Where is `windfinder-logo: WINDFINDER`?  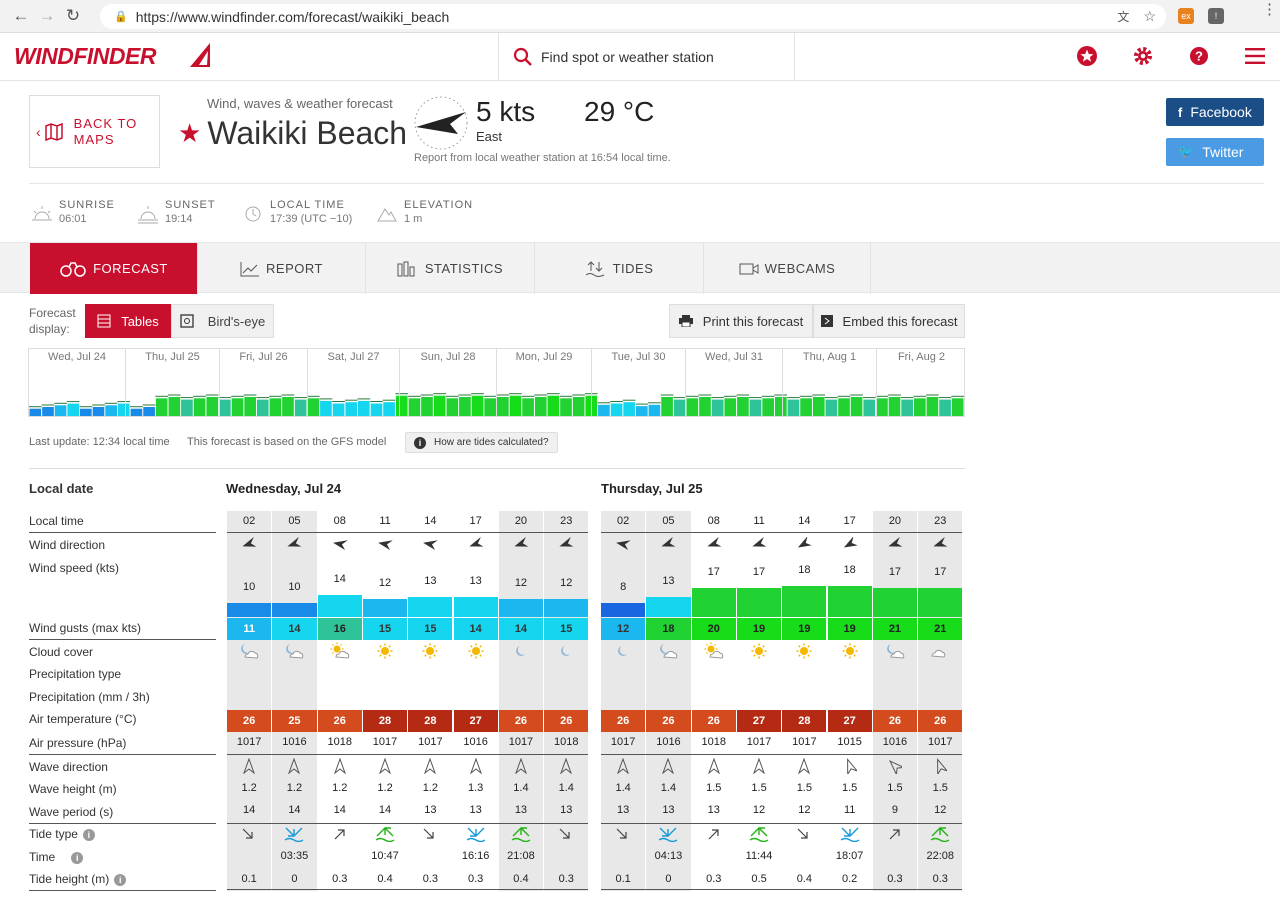 windfinder-logo: WINDFINDER is located at coordinates (85, 56).